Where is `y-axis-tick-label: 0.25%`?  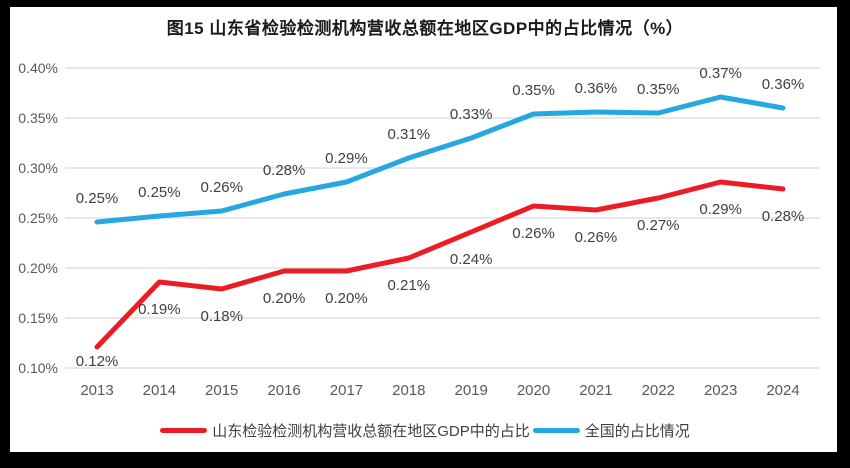 y-axis-tick-label: 0.25% is located at coordinates (38, 218).